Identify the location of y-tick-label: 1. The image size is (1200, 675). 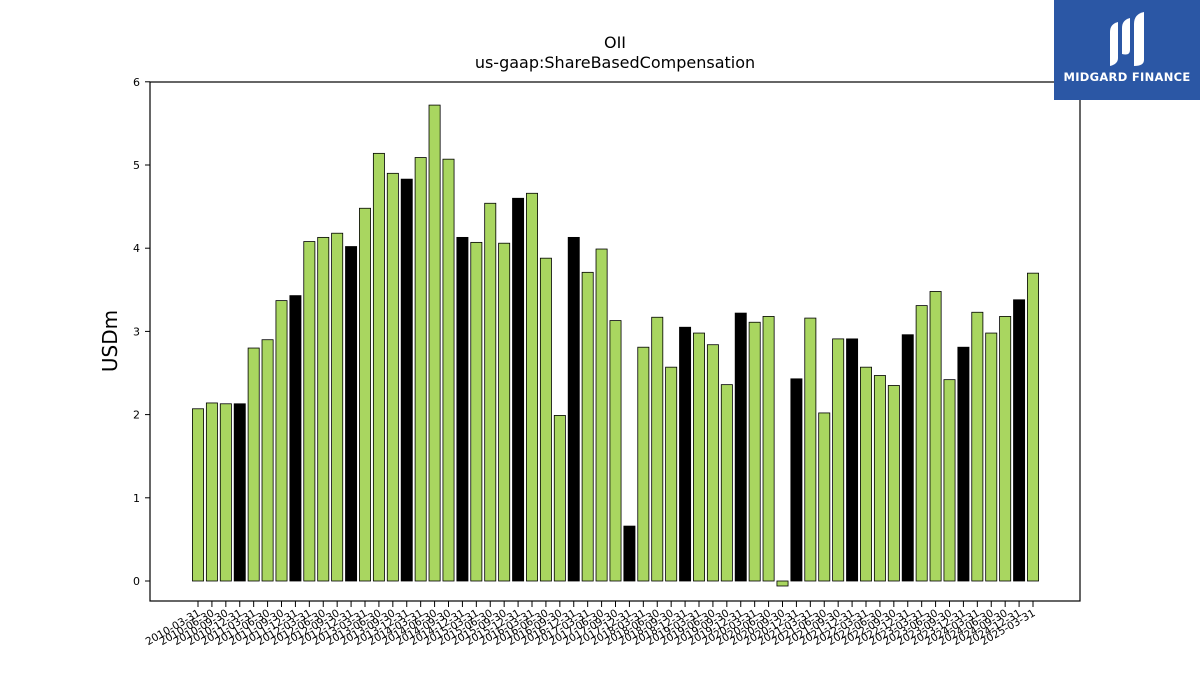
(136, 498).